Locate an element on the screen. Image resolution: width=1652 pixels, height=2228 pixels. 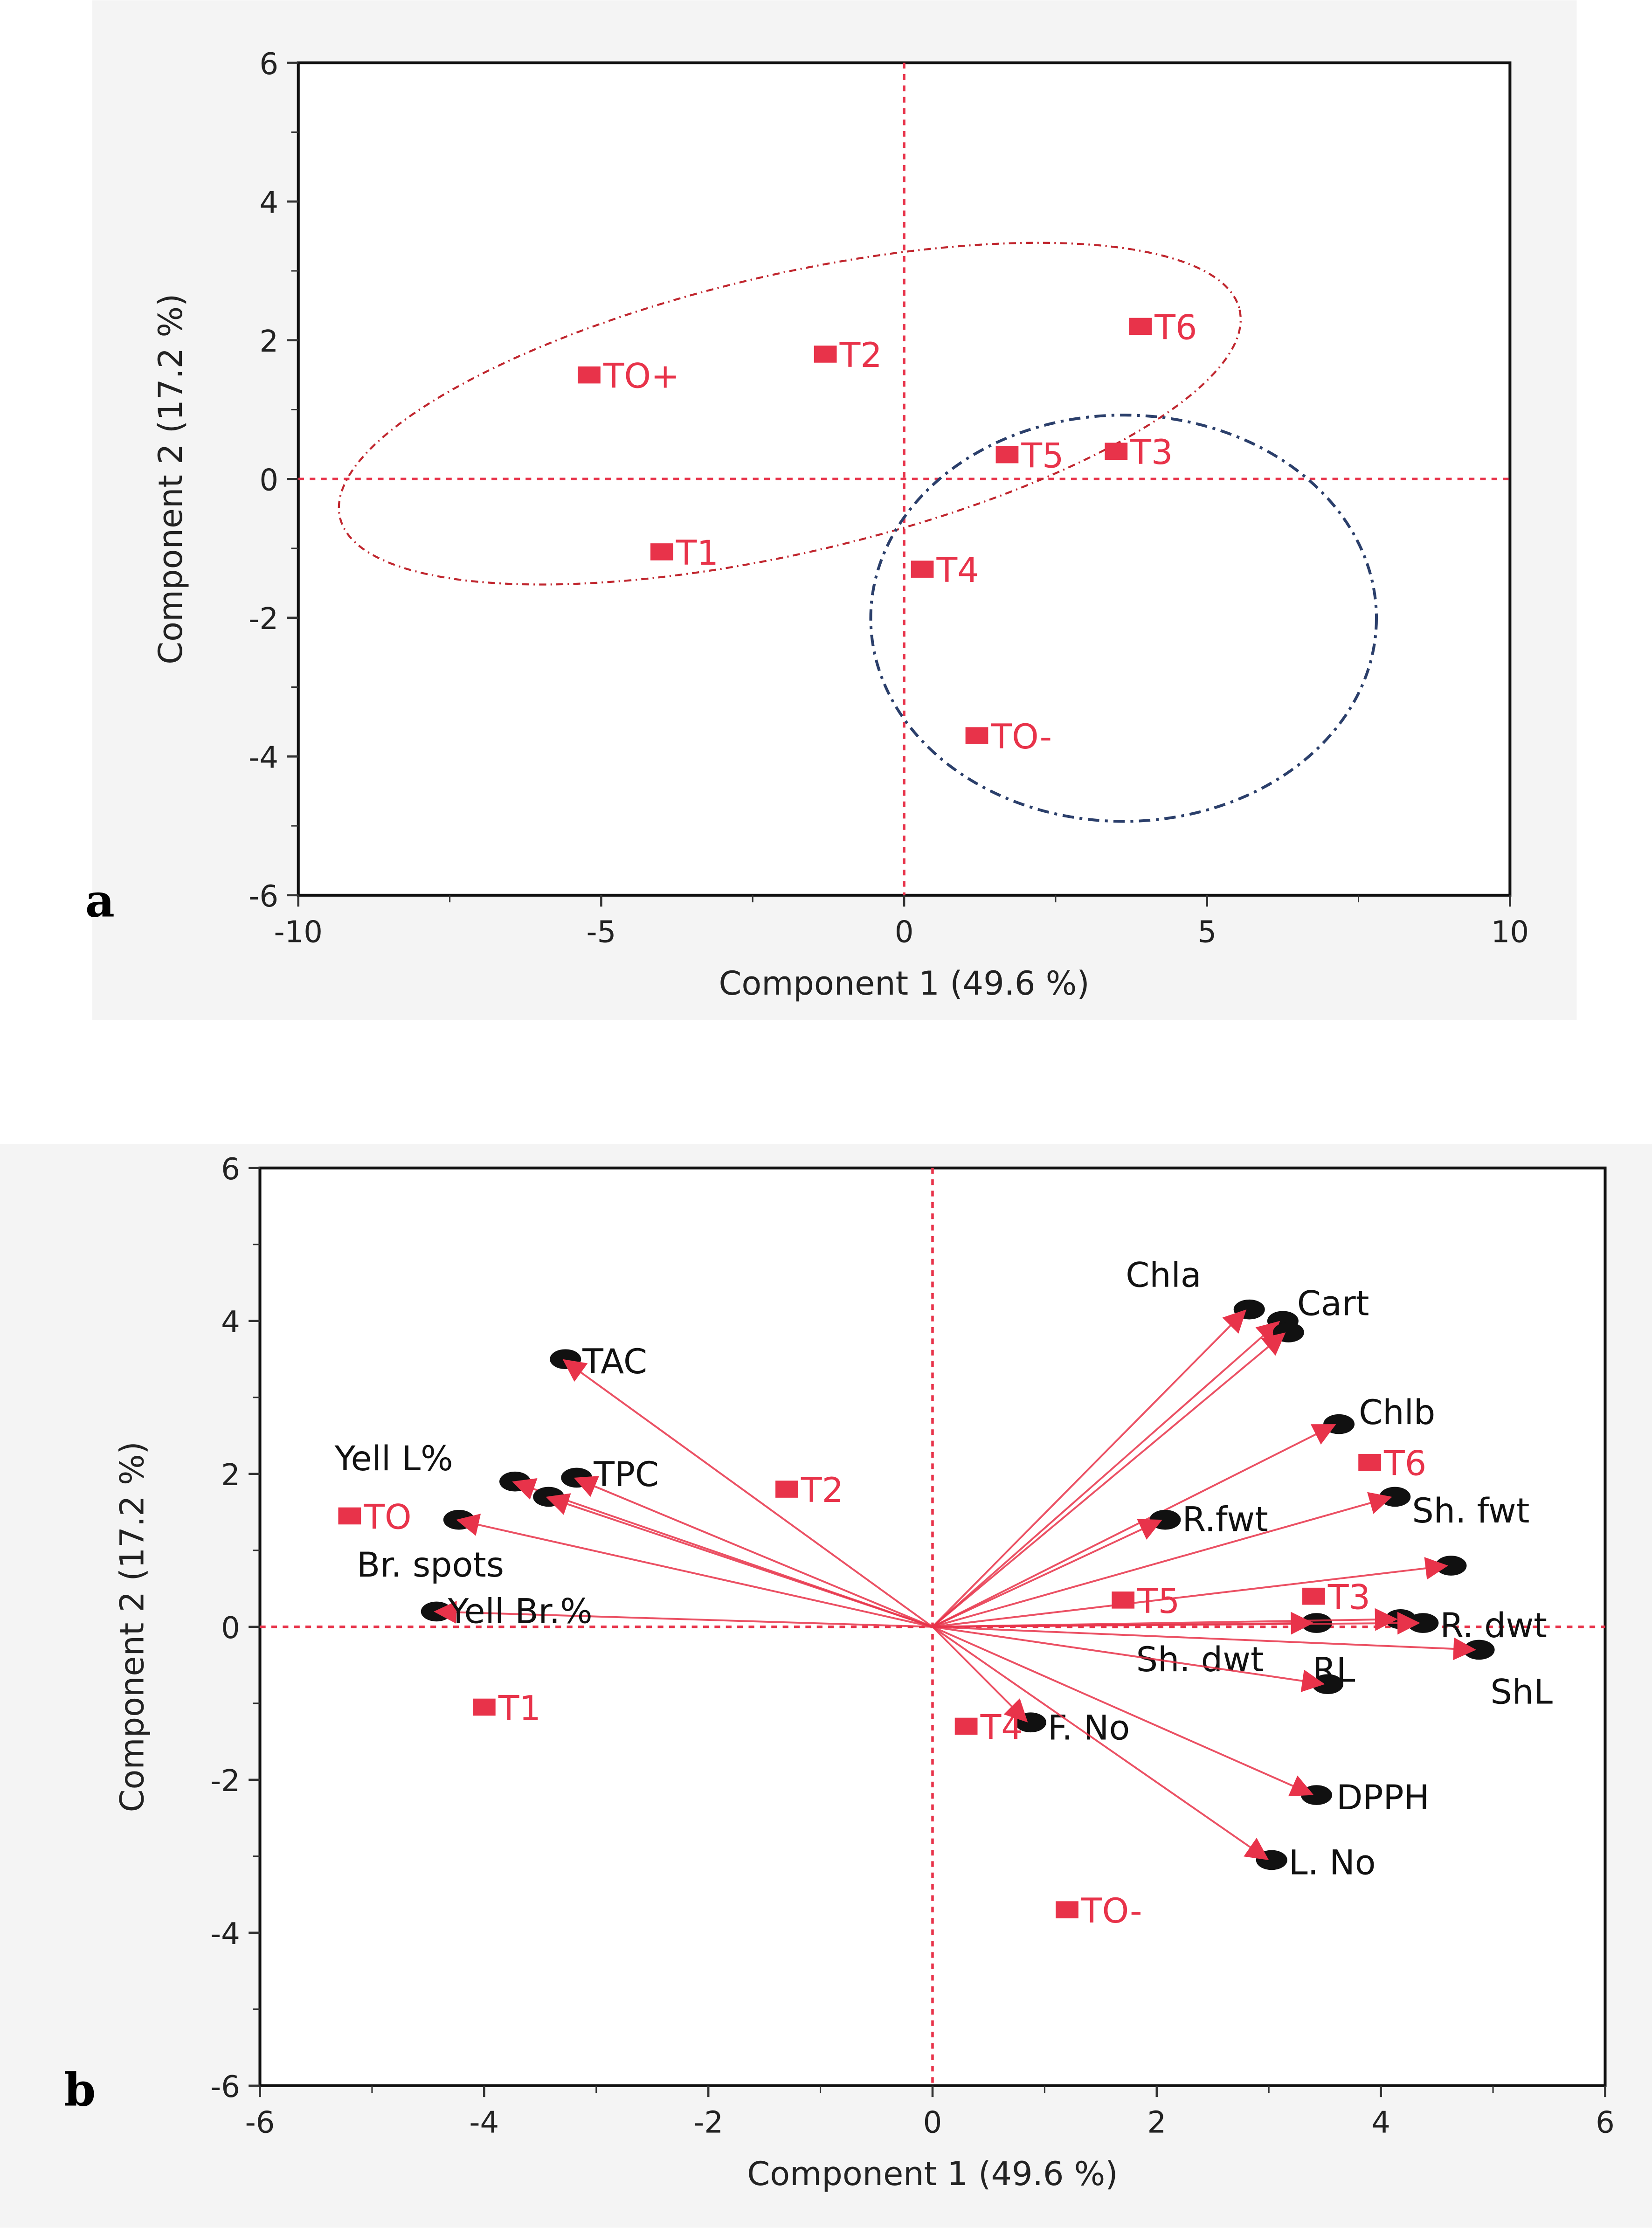
vector-label: ShL is located at coordinates (1521, 1692).